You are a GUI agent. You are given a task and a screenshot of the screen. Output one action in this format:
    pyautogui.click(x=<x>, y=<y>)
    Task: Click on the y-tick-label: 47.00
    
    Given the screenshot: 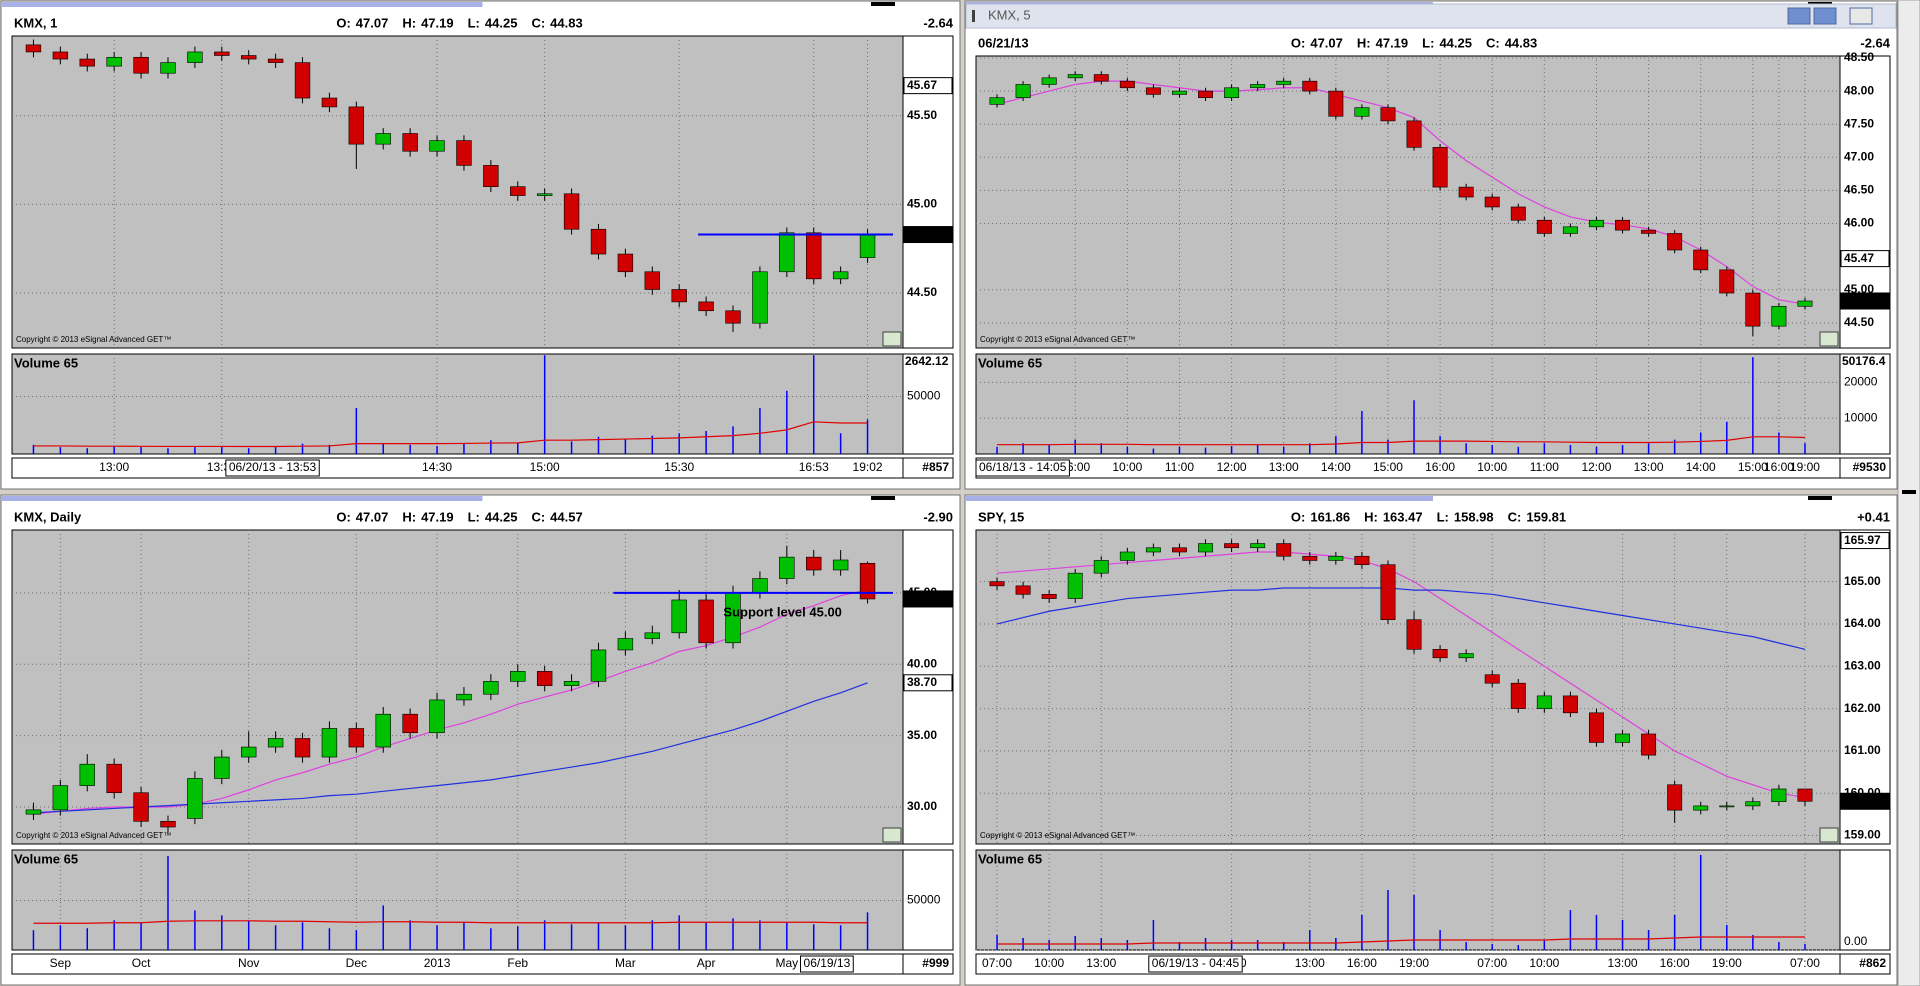 What is the action you would take?
    pyautogui.click(x=1859, y=156)
    